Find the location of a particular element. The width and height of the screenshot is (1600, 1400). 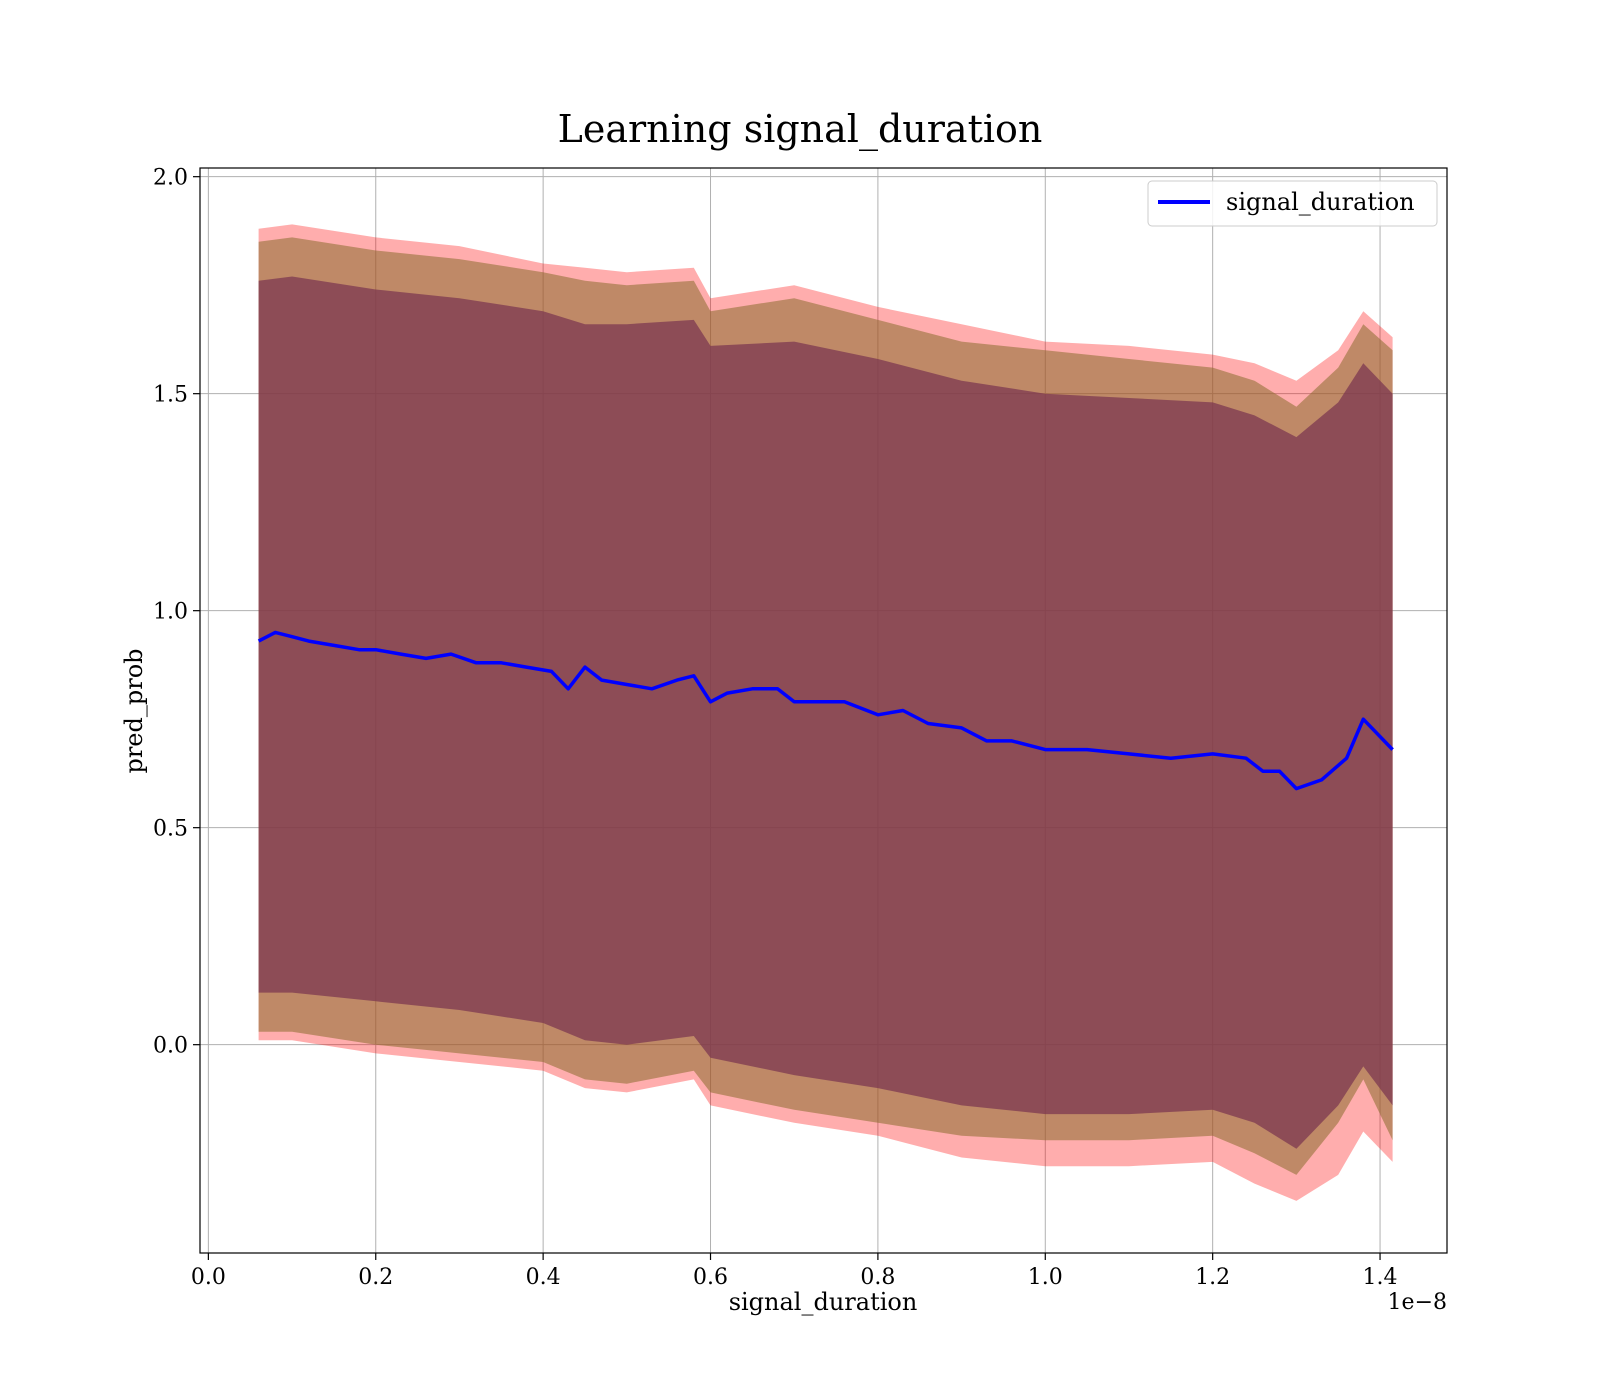

x-axis-offset-text: 1e−8 is located at coordinates (1417, 1302).